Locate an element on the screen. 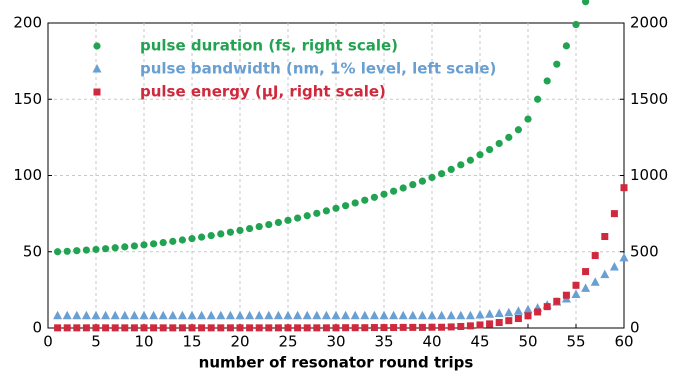 Image resolution: width=700 pixels, height=379 pixels. y2-tick-label: 0 is located at coordinates (635, 328).